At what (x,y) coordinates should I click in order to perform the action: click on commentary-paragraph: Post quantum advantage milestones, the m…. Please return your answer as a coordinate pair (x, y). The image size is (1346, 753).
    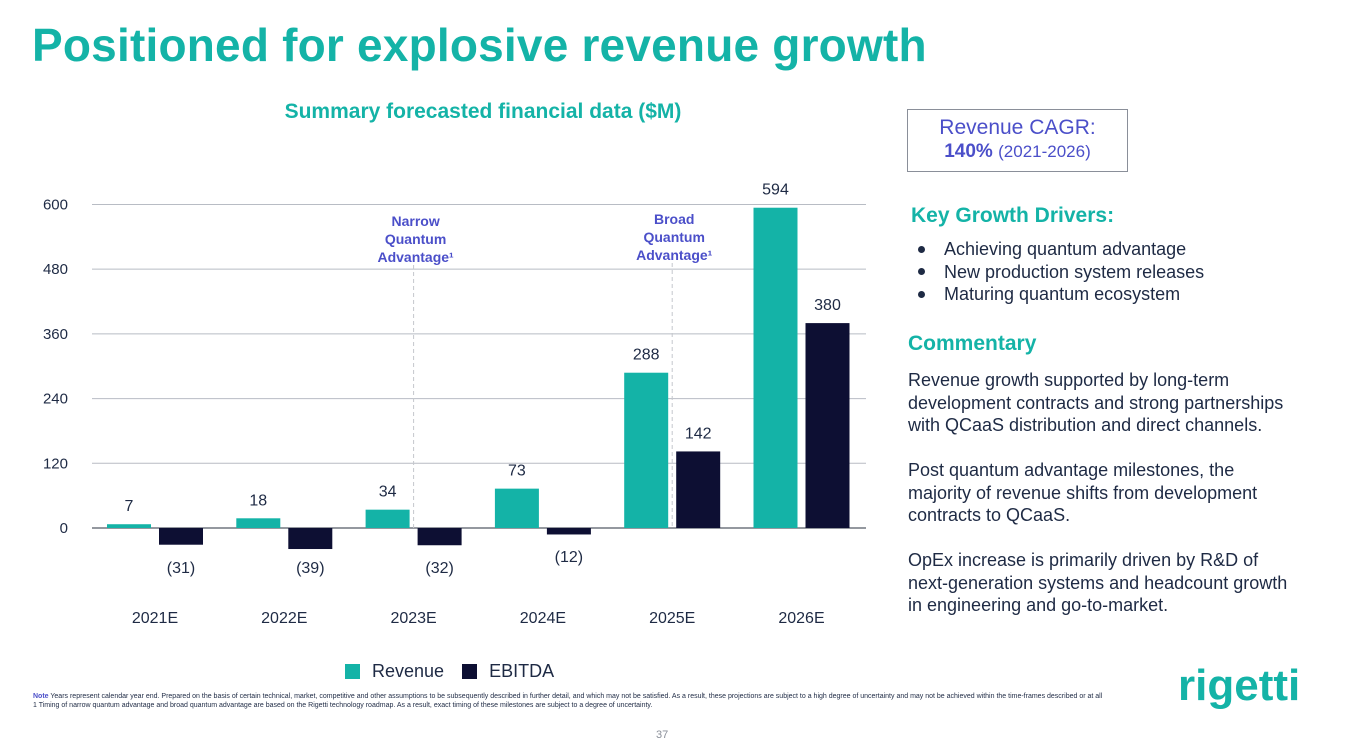
    Looking at the image, I should click on (1083, 492).